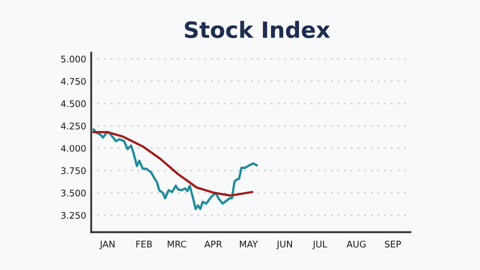 Image resolution: width=480 pixels, height=270 pixels. I want to click on y-tick-label: 3.250, so click(73, 215).